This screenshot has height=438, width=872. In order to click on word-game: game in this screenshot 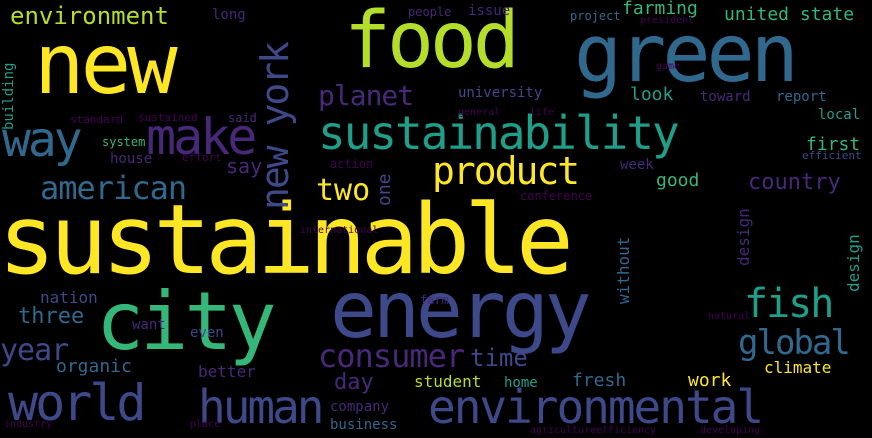, I will do `click(668, 66)`.